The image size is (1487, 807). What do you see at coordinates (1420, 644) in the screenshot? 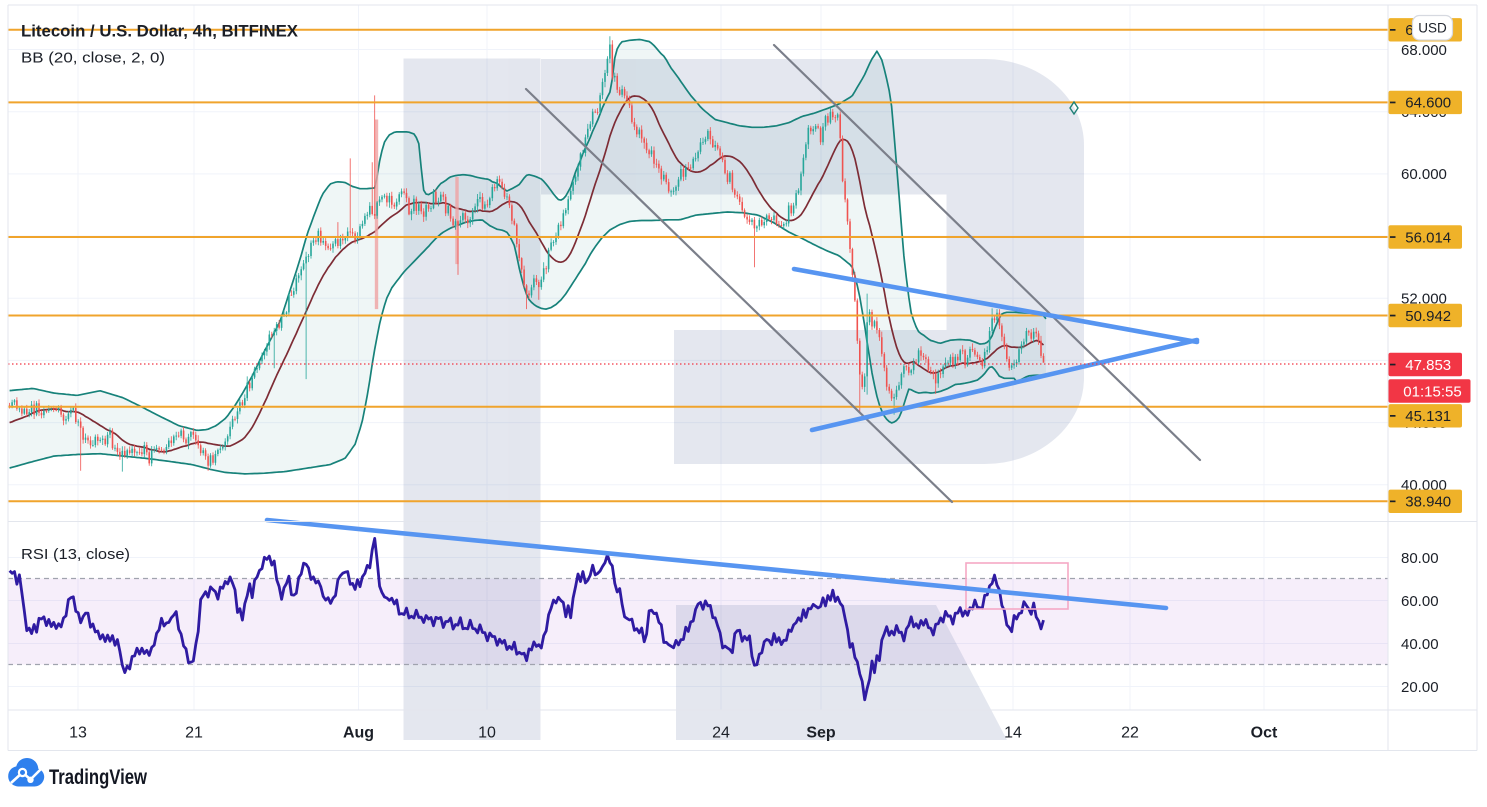
I see `svg-text: 40.00` at bounding box center [1420, 644].